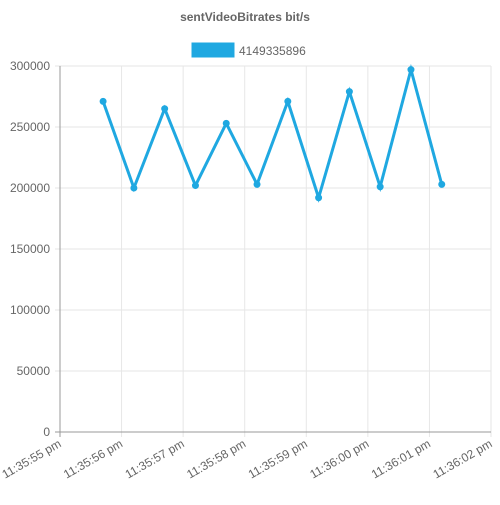 Image resolution: width=500 pixels, height=505 pixels. What do you see at coordinates (46, 432) in the screenshot?
I see `y-tick-label: 0` at bounding box center [46, 432].